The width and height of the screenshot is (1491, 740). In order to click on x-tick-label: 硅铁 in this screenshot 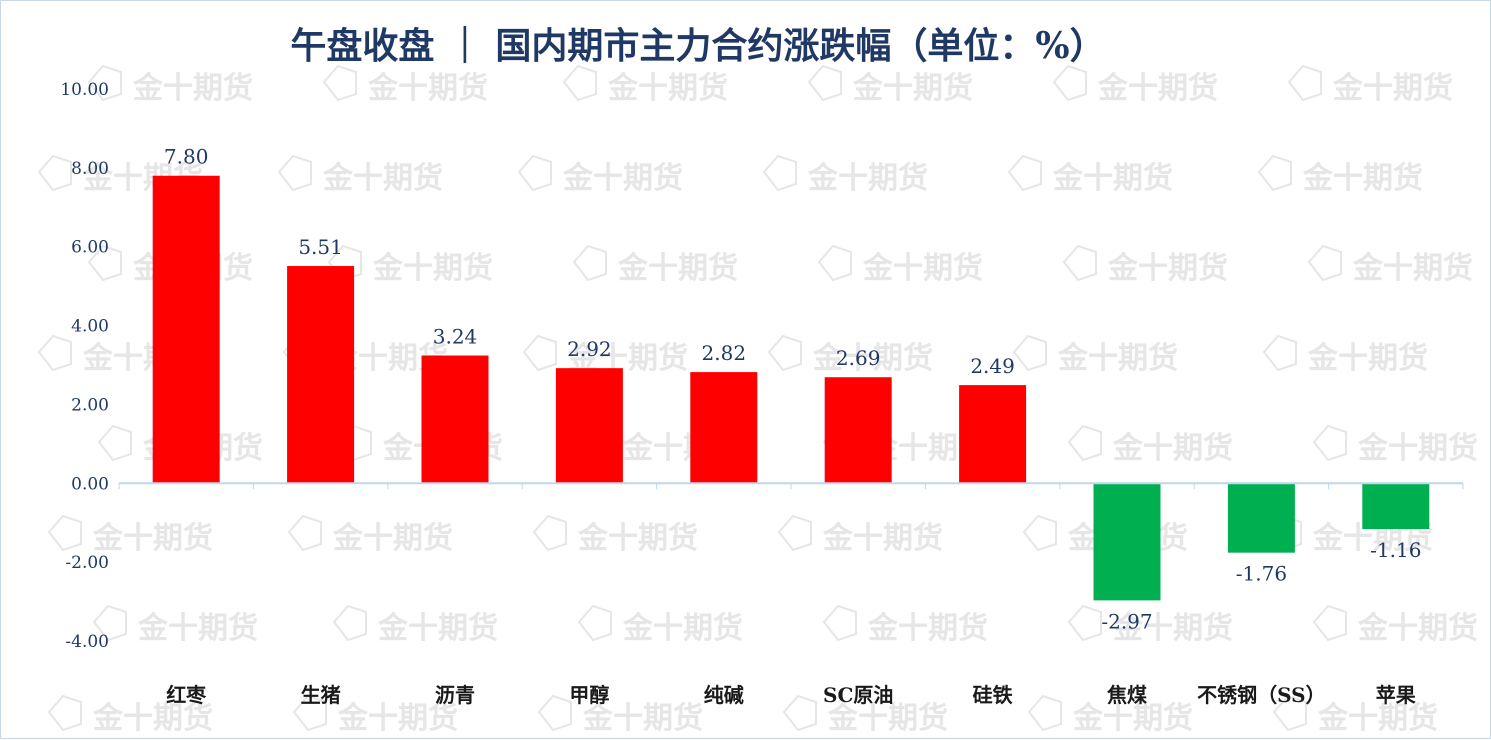, I will do `click(993, 695)`.